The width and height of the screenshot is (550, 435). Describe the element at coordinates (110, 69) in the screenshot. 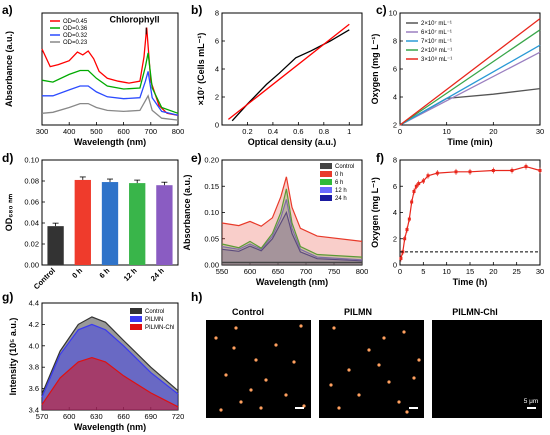

I see `plot-frame` at that location.